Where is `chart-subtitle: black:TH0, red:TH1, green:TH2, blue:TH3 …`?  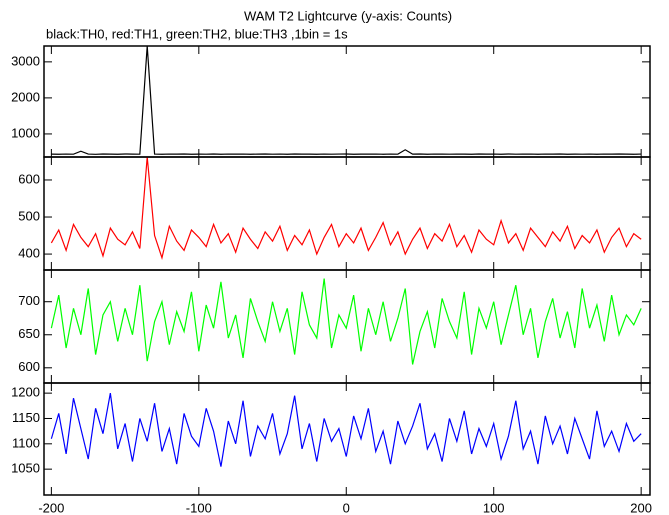 chart-subtitle: black:TH0, red:TH1, green:TH2, blue:TH3 … is located at coordinates (197, 33).